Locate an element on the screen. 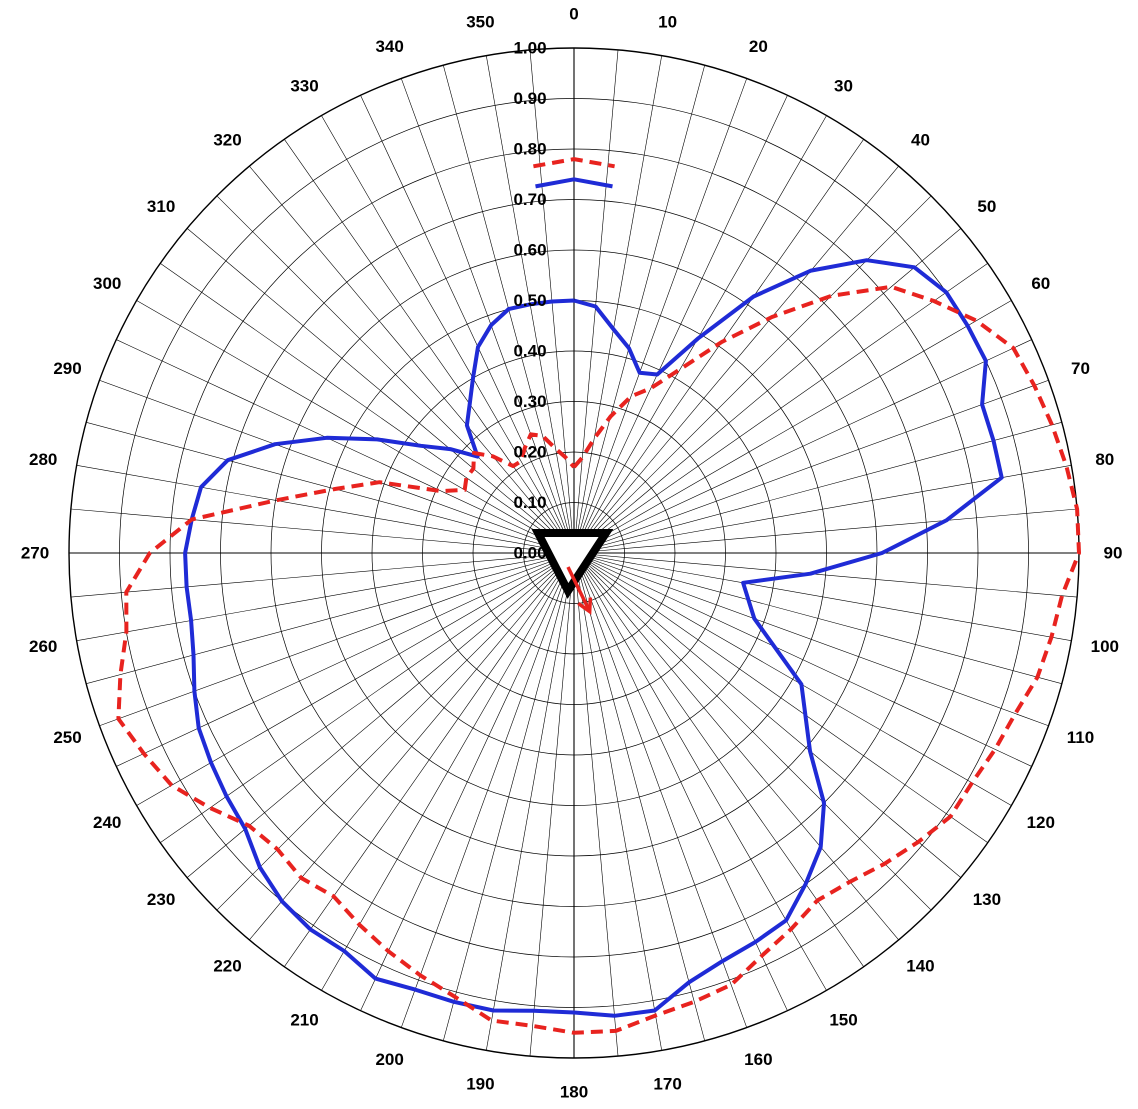 The image size is (1138, 1109). angle-tick-label: 50 is located at coordinates (986, 206).